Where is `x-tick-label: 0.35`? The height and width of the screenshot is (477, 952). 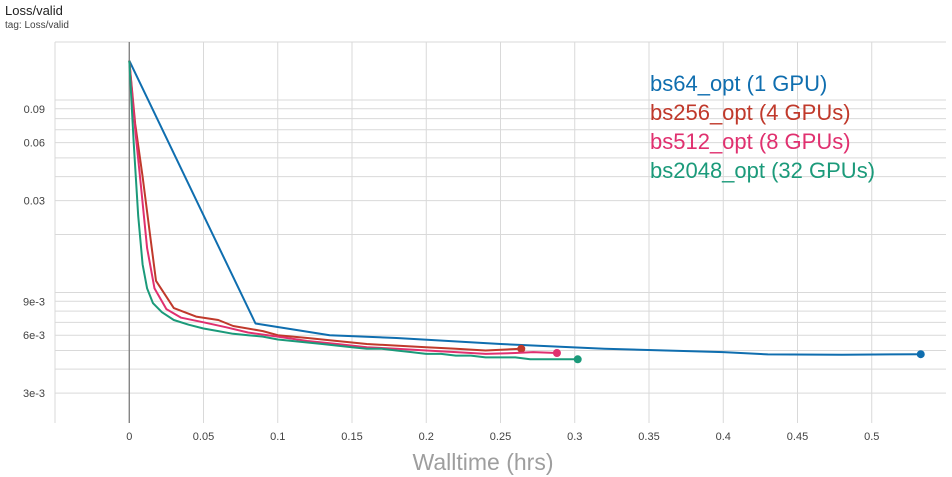
x-tick-label: 0.35 is located at coordinates (648, 437).